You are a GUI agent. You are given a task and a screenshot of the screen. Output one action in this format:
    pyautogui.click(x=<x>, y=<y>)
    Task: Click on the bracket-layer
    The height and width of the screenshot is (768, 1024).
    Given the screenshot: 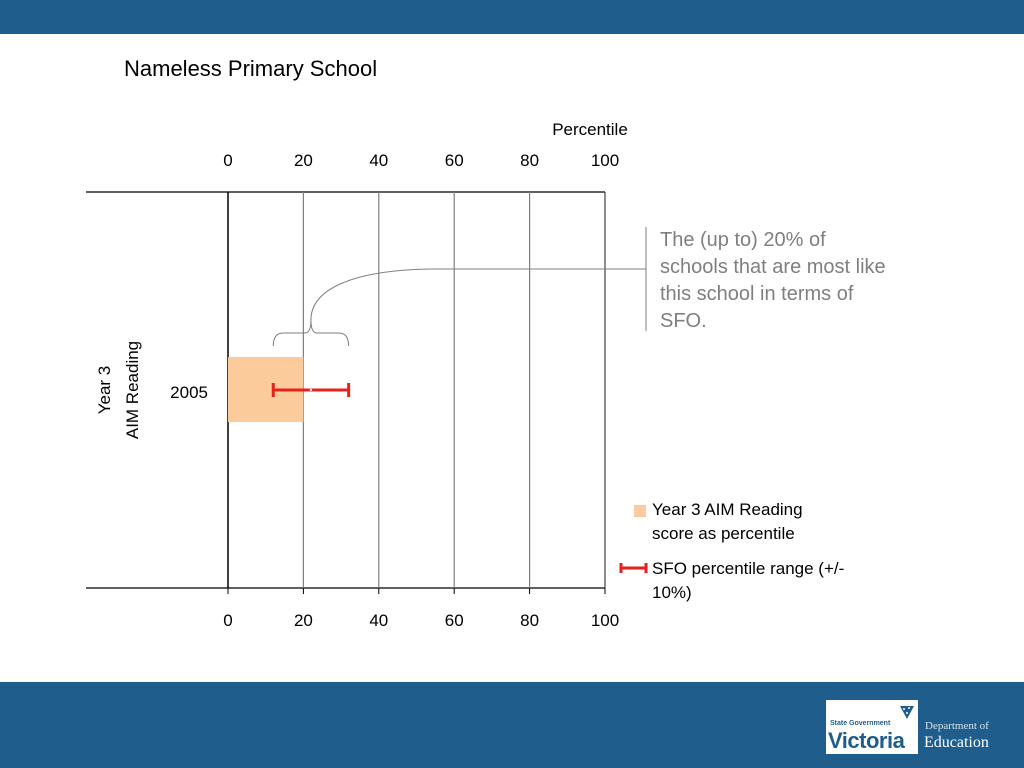 What is the action you would take?
    pyautogui.click(x=459, y=307)
    